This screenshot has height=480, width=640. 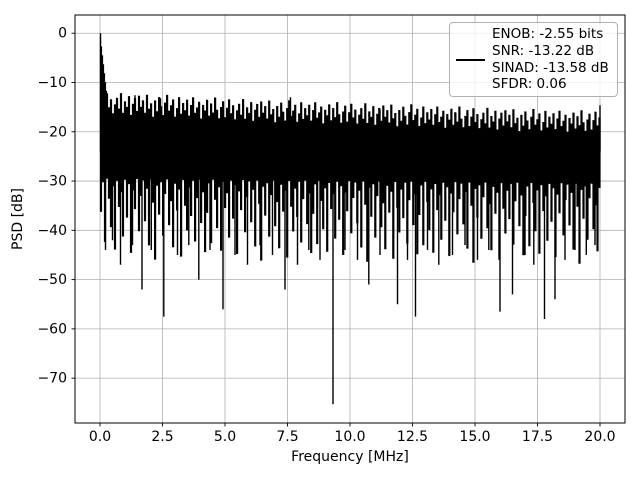 What do you see at coordinates (225, 437) in the screenshot?
I see `tick-label: 5.0` at bounding box center [225, 437].